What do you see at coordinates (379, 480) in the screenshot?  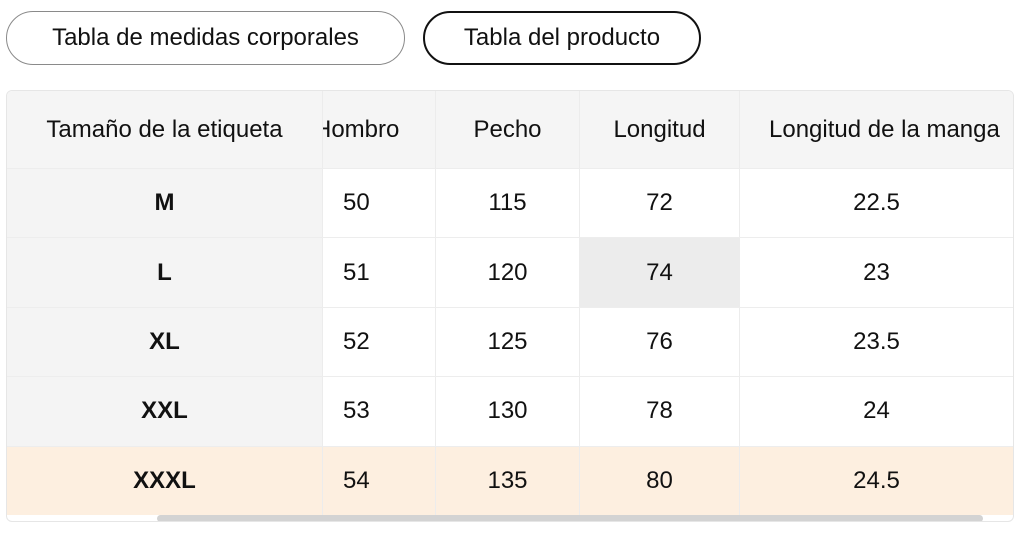 I see `cell-shoulder: 54` at bounding box center [379, 480].